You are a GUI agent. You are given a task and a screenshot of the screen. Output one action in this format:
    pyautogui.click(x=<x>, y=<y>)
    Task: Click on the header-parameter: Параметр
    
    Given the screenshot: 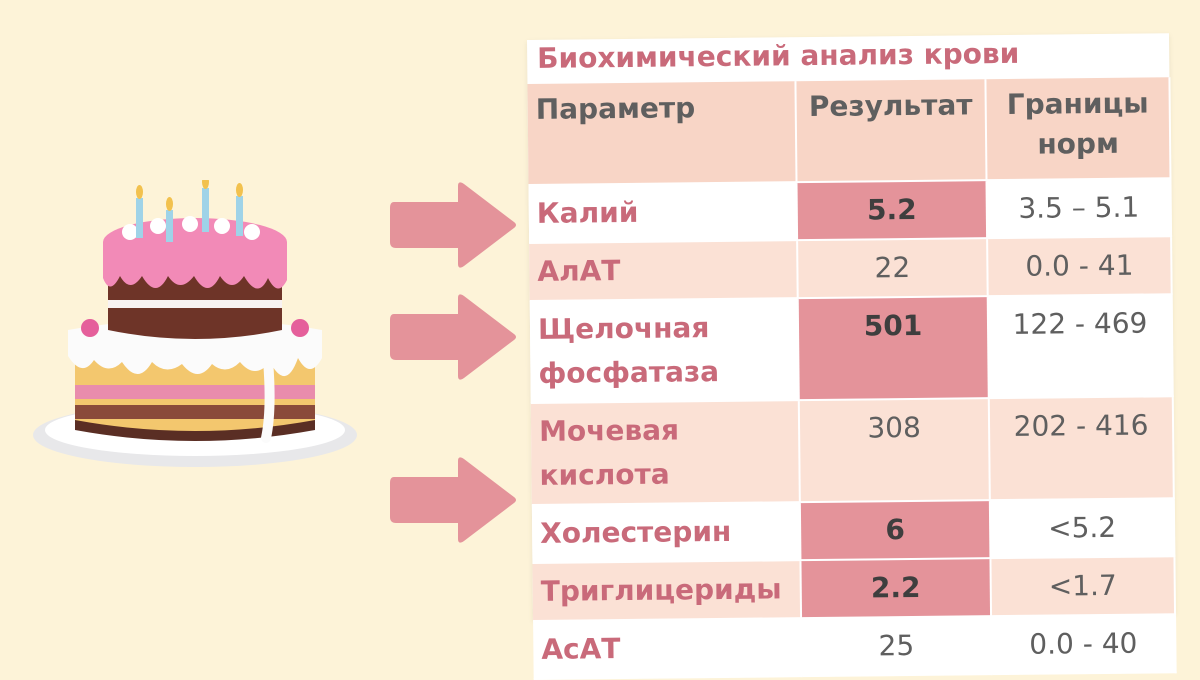 What is the action you would take?
    pyautogui.click(x=662, y=133)
    